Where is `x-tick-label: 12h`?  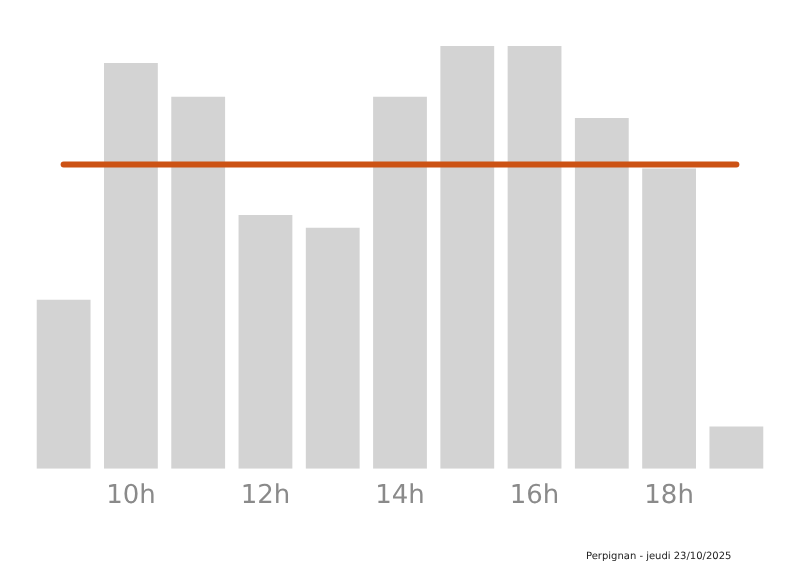
x-tick-label: 12h is located at coordinates (265, 496).